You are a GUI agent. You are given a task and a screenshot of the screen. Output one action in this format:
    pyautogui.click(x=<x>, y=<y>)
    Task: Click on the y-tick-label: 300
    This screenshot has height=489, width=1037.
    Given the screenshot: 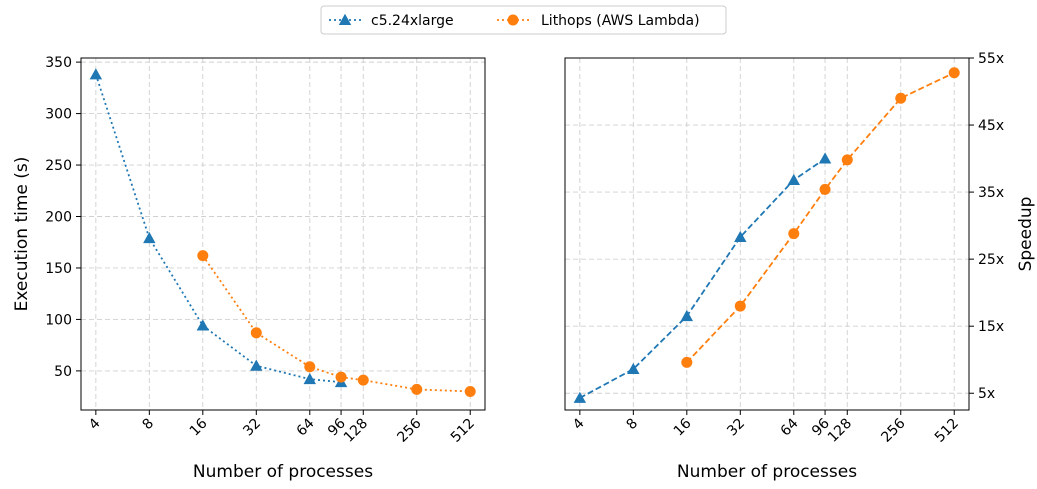 What is the action you would take?
    pyautogui.click(x=58, y=115)
    